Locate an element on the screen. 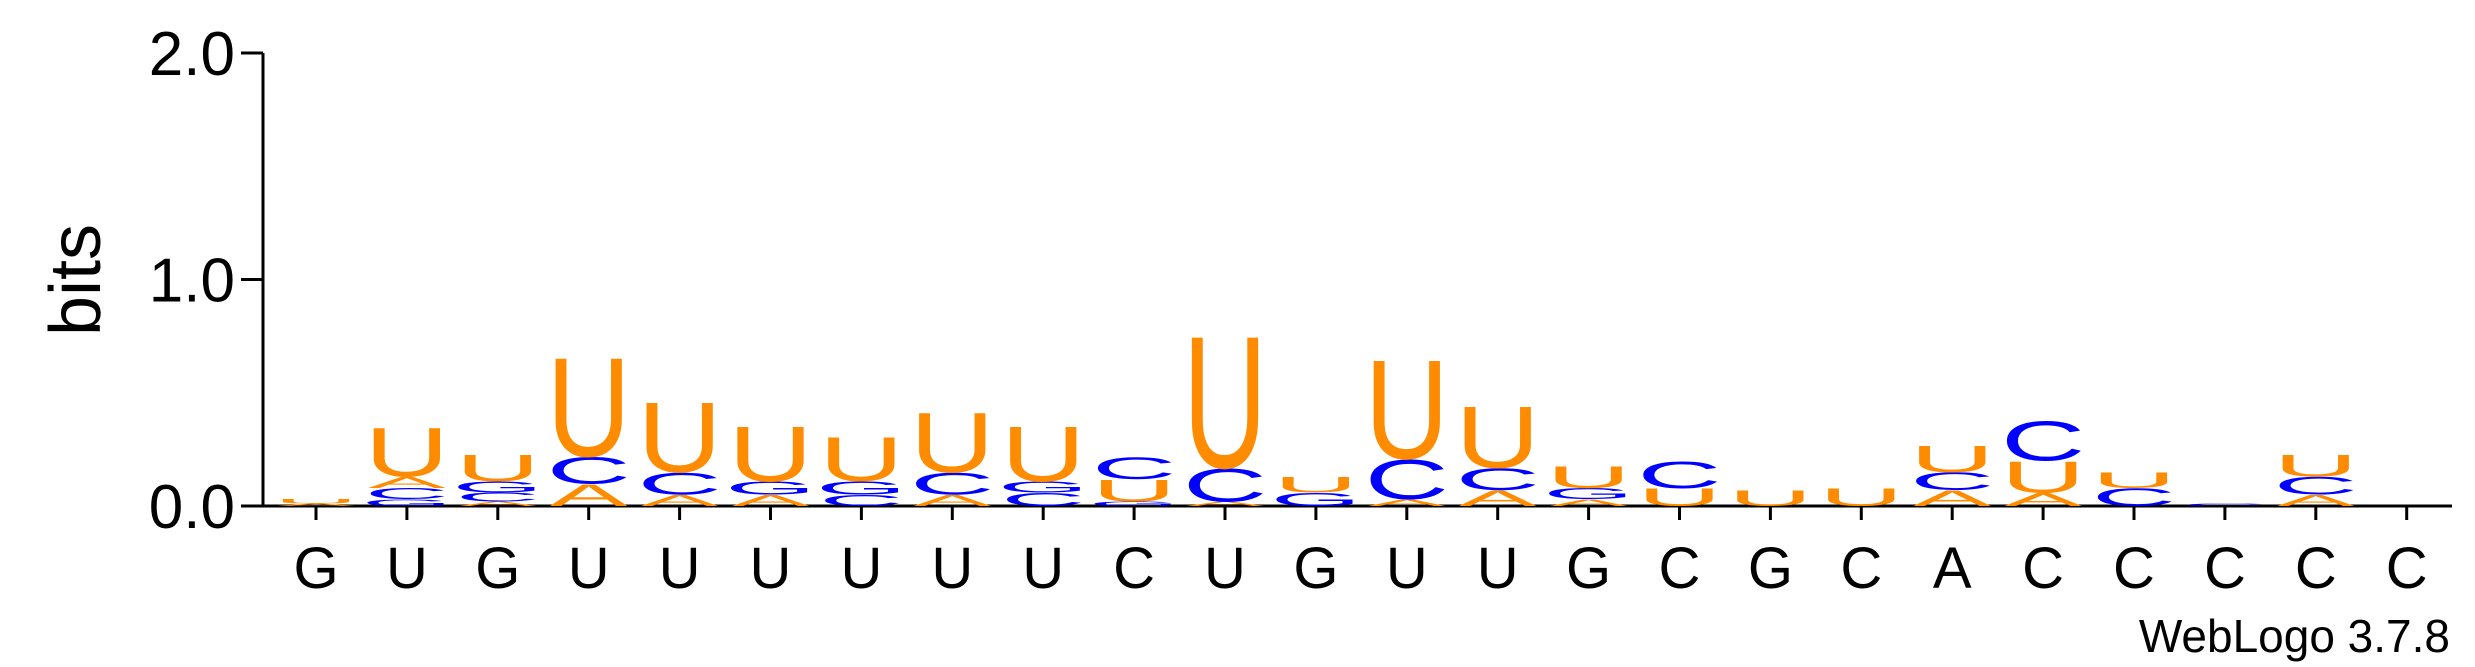  y-tick-label: 2.0 is located at coordinates (192, 54).